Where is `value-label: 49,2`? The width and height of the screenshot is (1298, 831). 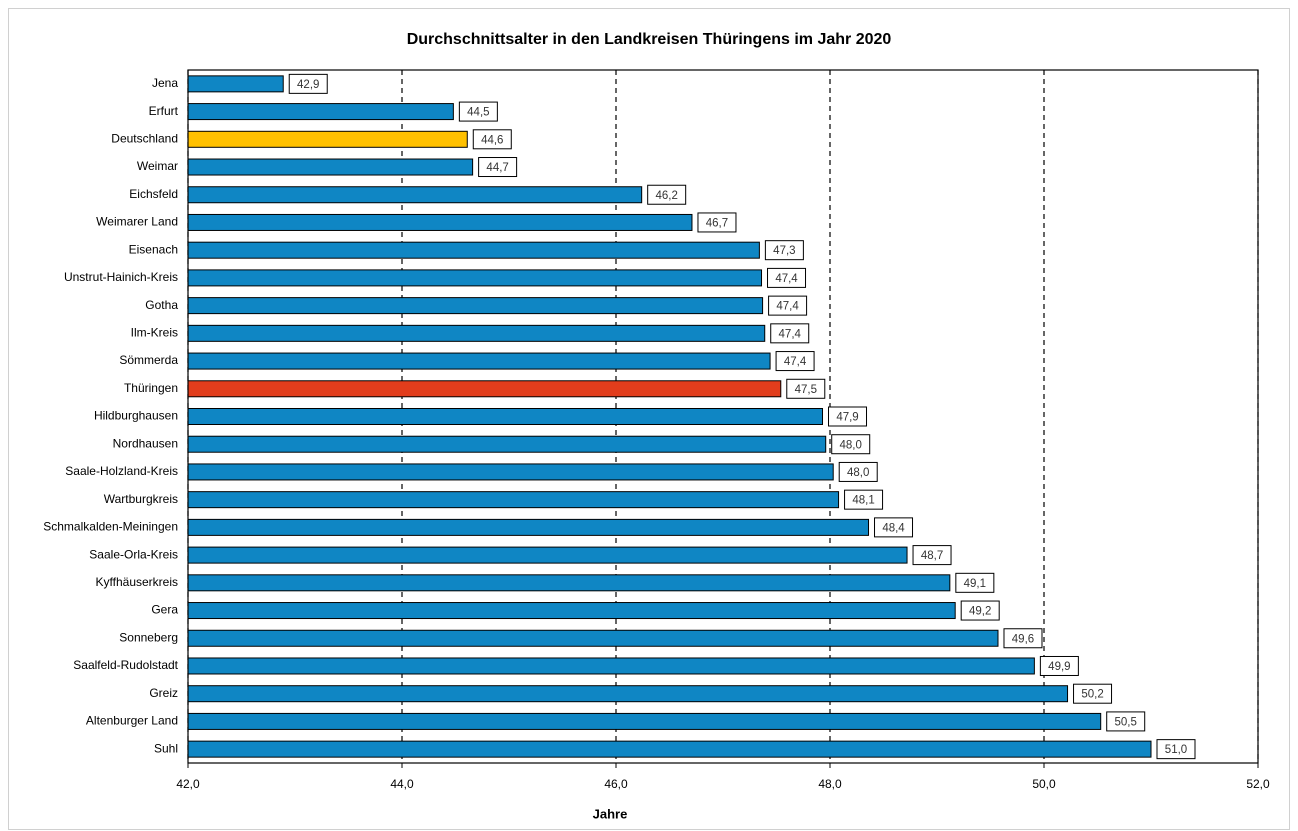
value-label: 49,2 is located at coordinates (980, 612).